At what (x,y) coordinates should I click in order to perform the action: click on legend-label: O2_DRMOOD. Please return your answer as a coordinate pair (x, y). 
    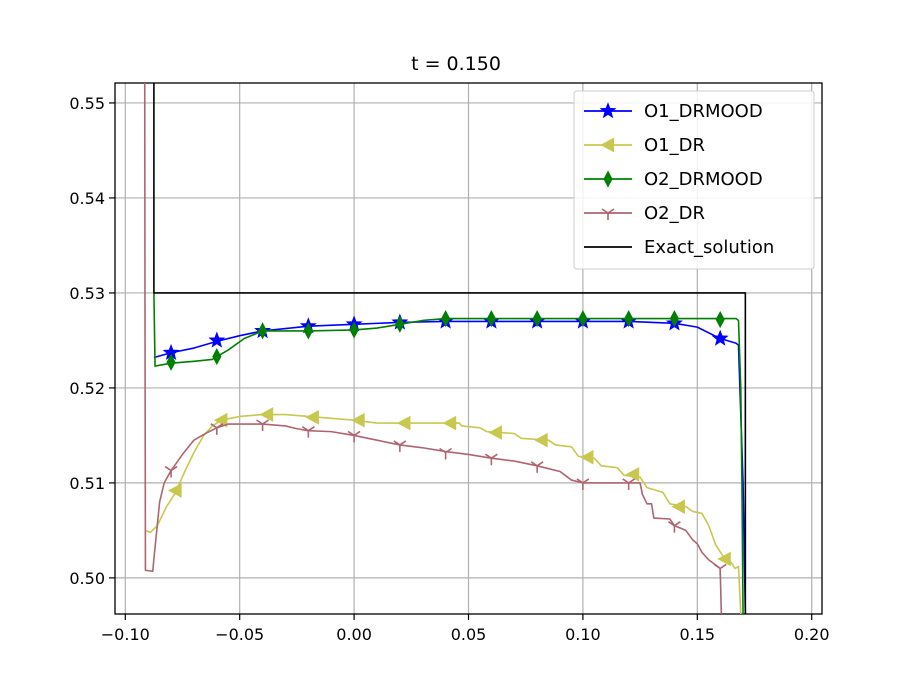
    Looking at the image, I should click on (703, 179).